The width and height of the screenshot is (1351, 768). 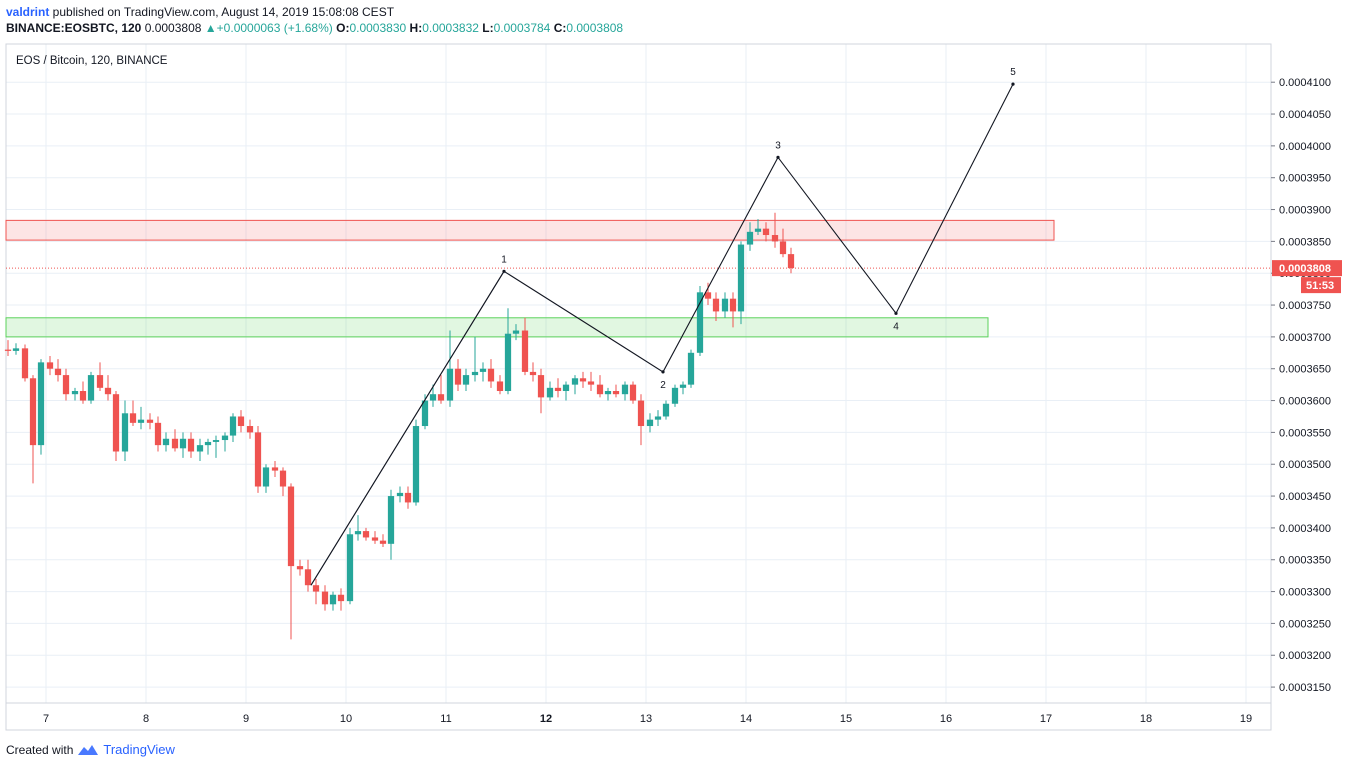 I want to click on last-price-tag-label: 0.0003808, so click(x=1305, y=269).